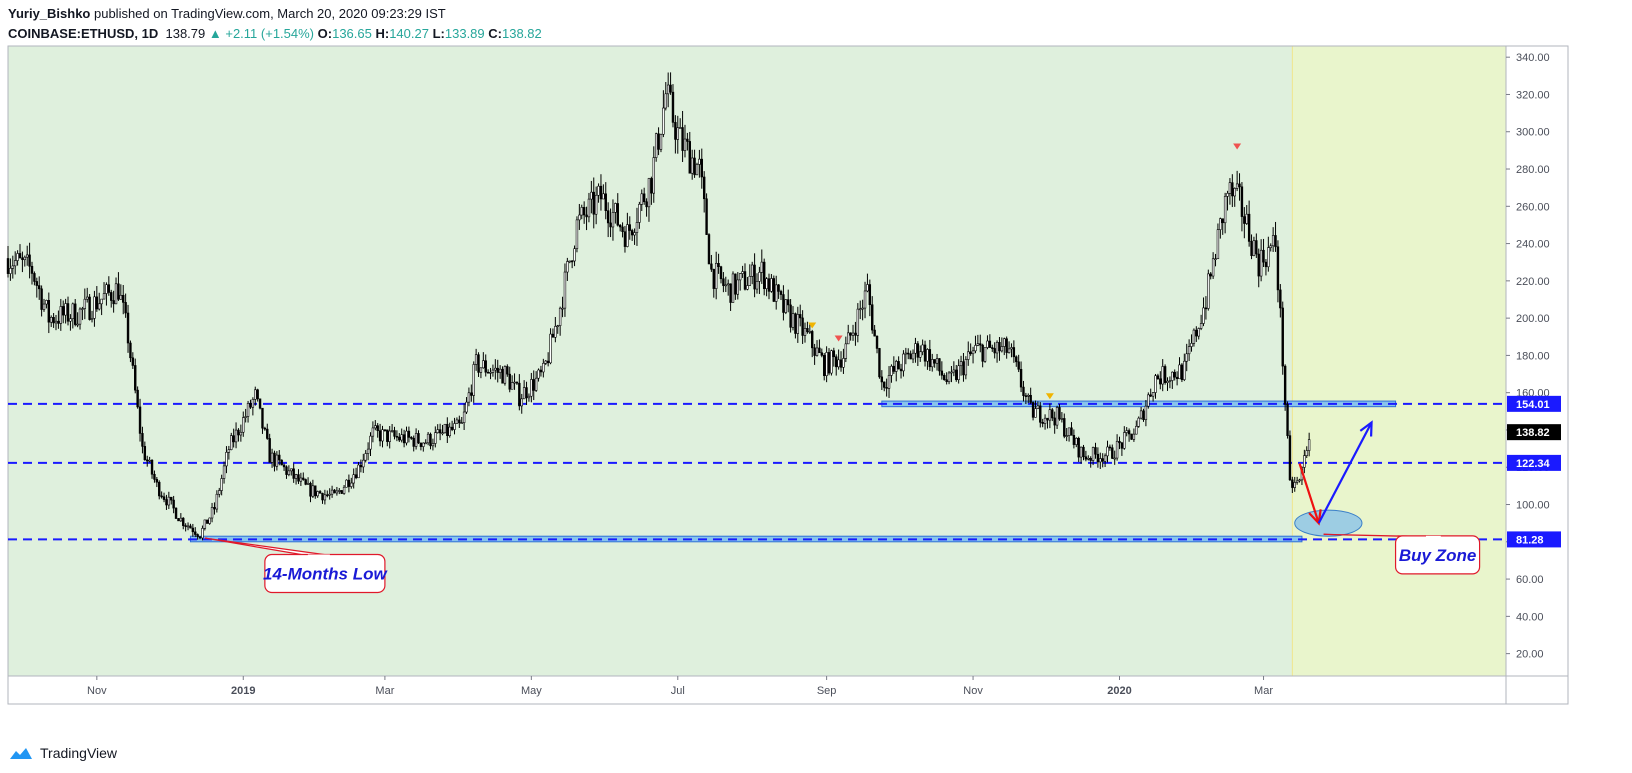  I want to click on author-name: Yuriy_Bishko, so click(49, 13).